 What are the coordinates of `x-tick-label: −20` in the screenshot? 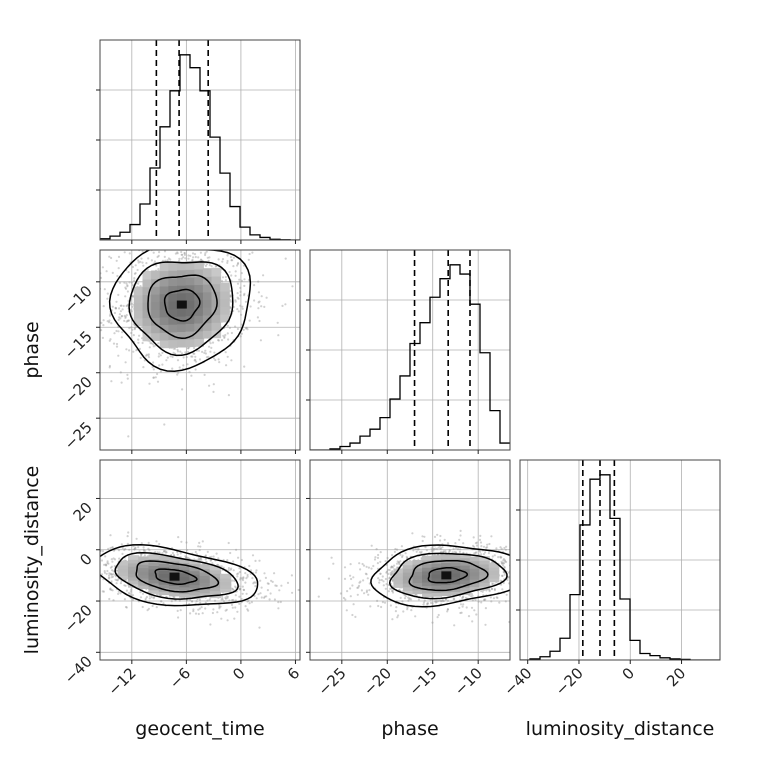 It's located at (377, 681).